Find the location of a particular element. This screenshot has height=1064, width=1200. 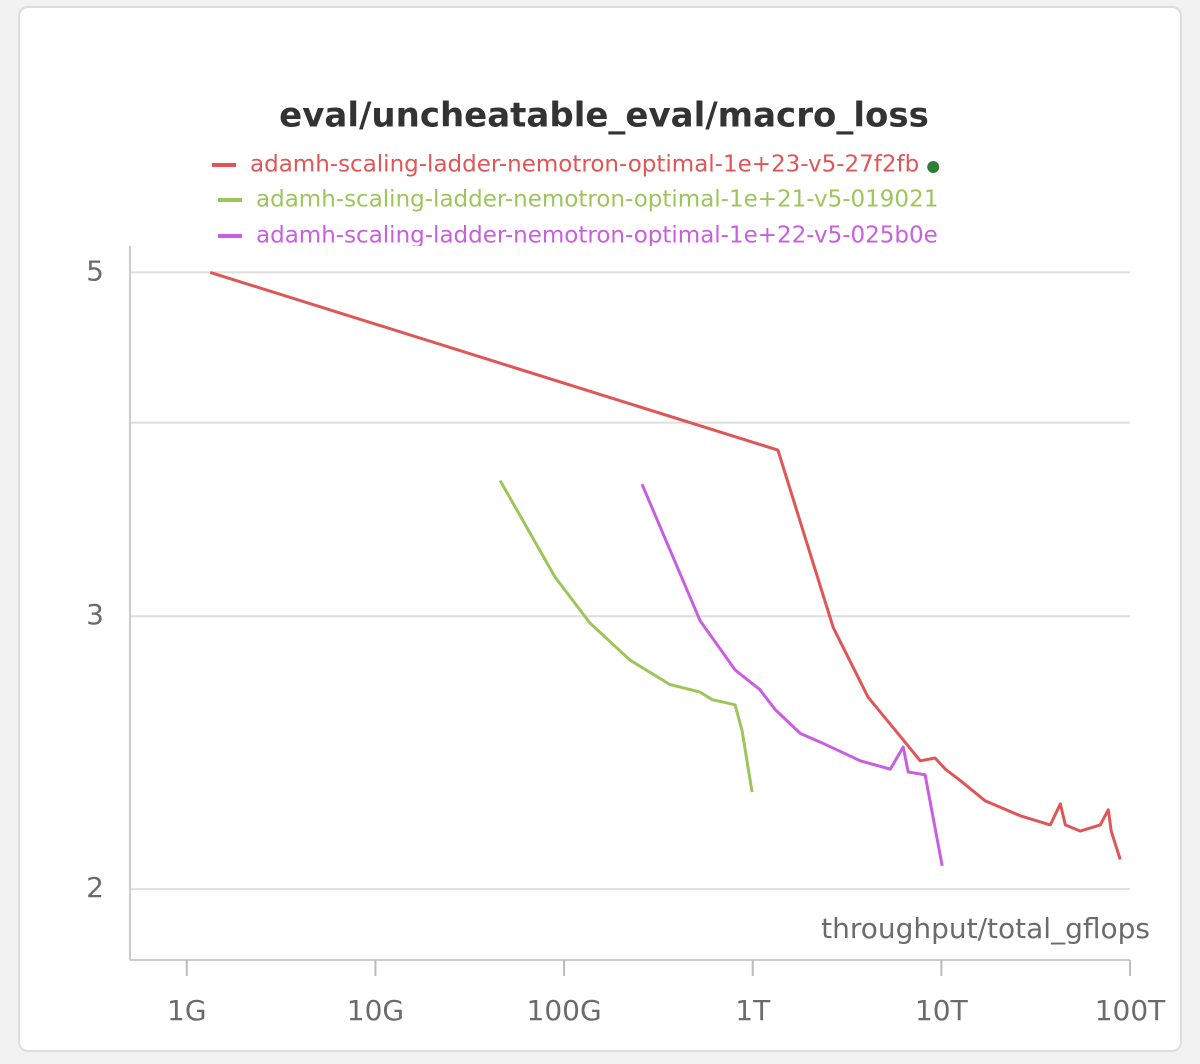

active-indicator is located at coordinates (933, 167).